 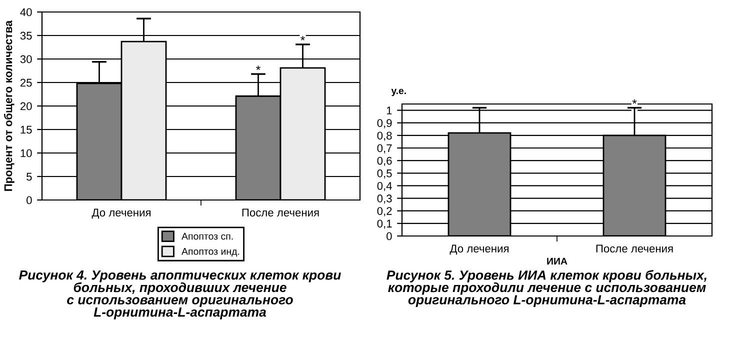 I want to click on y-tick-label: 35, so click(x=26, y=36).